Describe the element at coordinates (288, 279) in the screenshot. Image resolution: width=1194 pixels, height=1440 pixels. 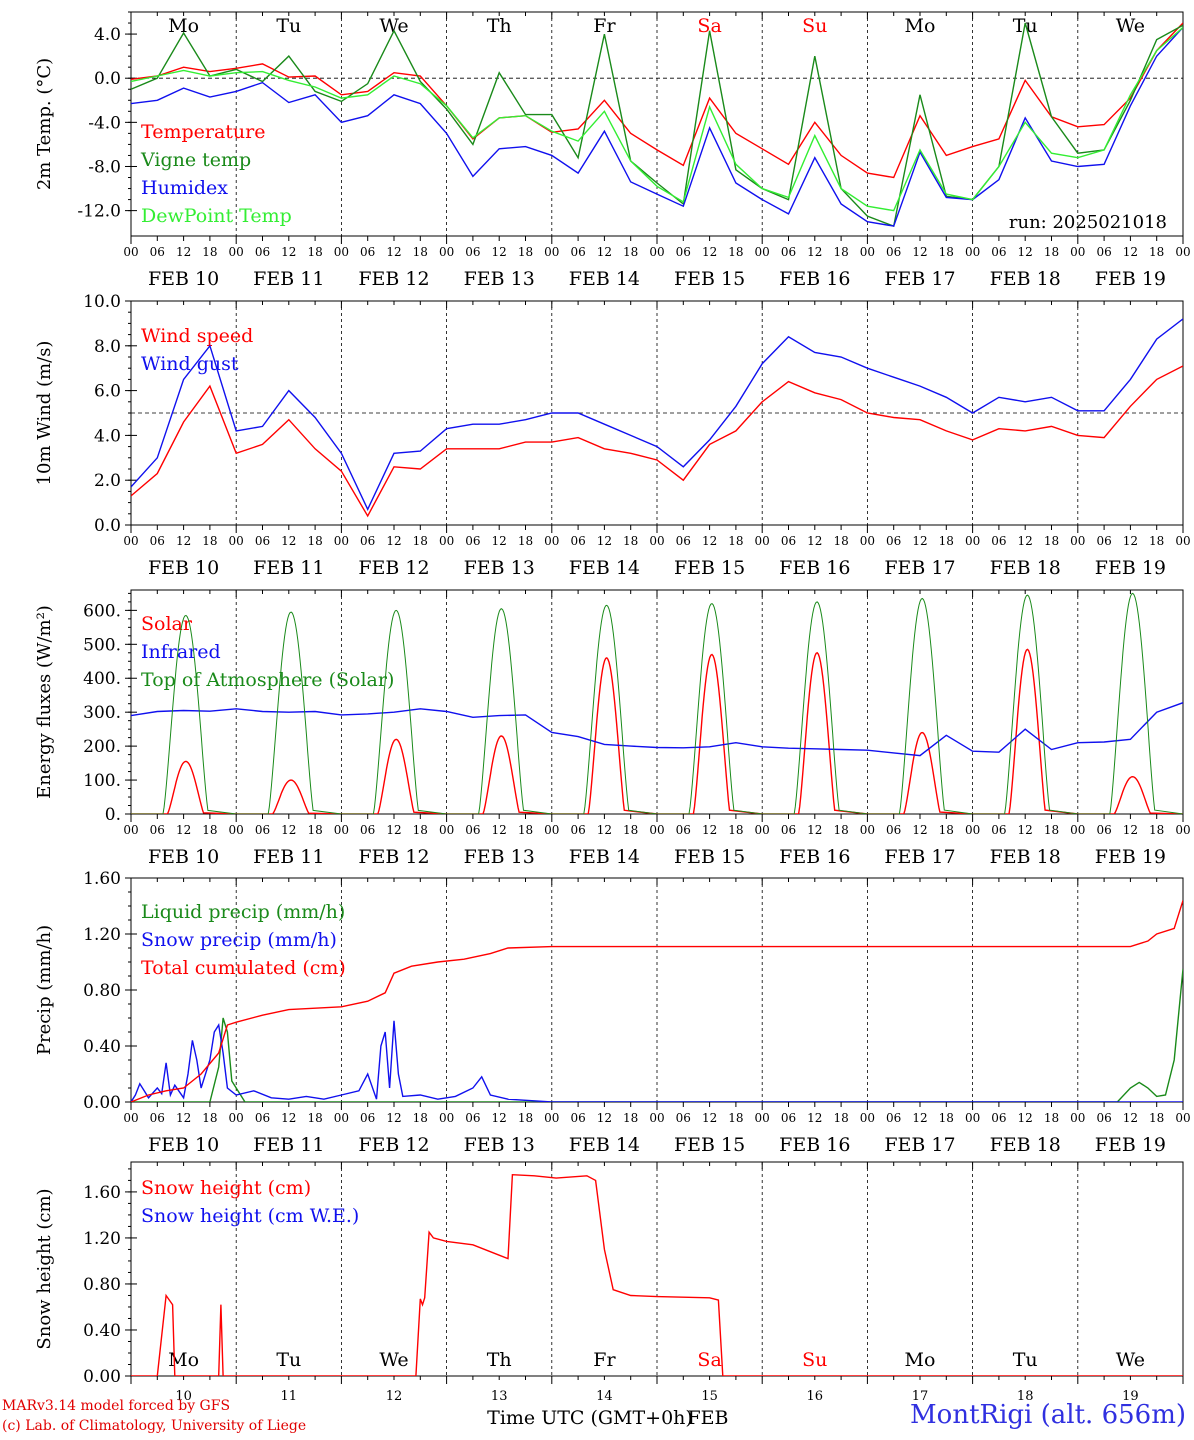
I see `temp-date-label: FEB 11` at that location.